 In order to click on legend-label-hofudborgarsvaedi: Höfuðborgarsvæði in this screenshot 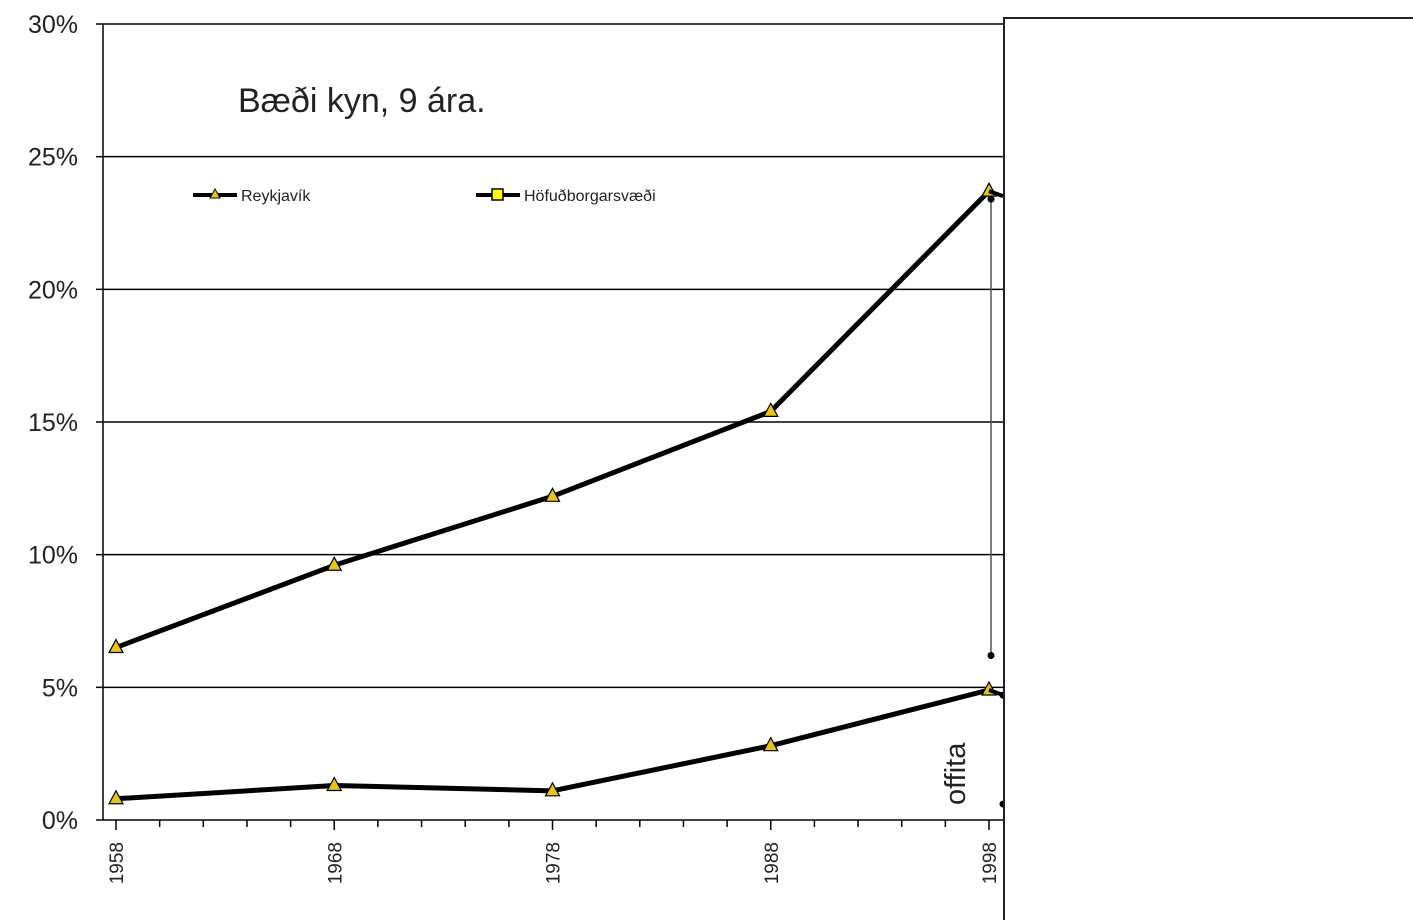, I will do `click(590, 196)`.